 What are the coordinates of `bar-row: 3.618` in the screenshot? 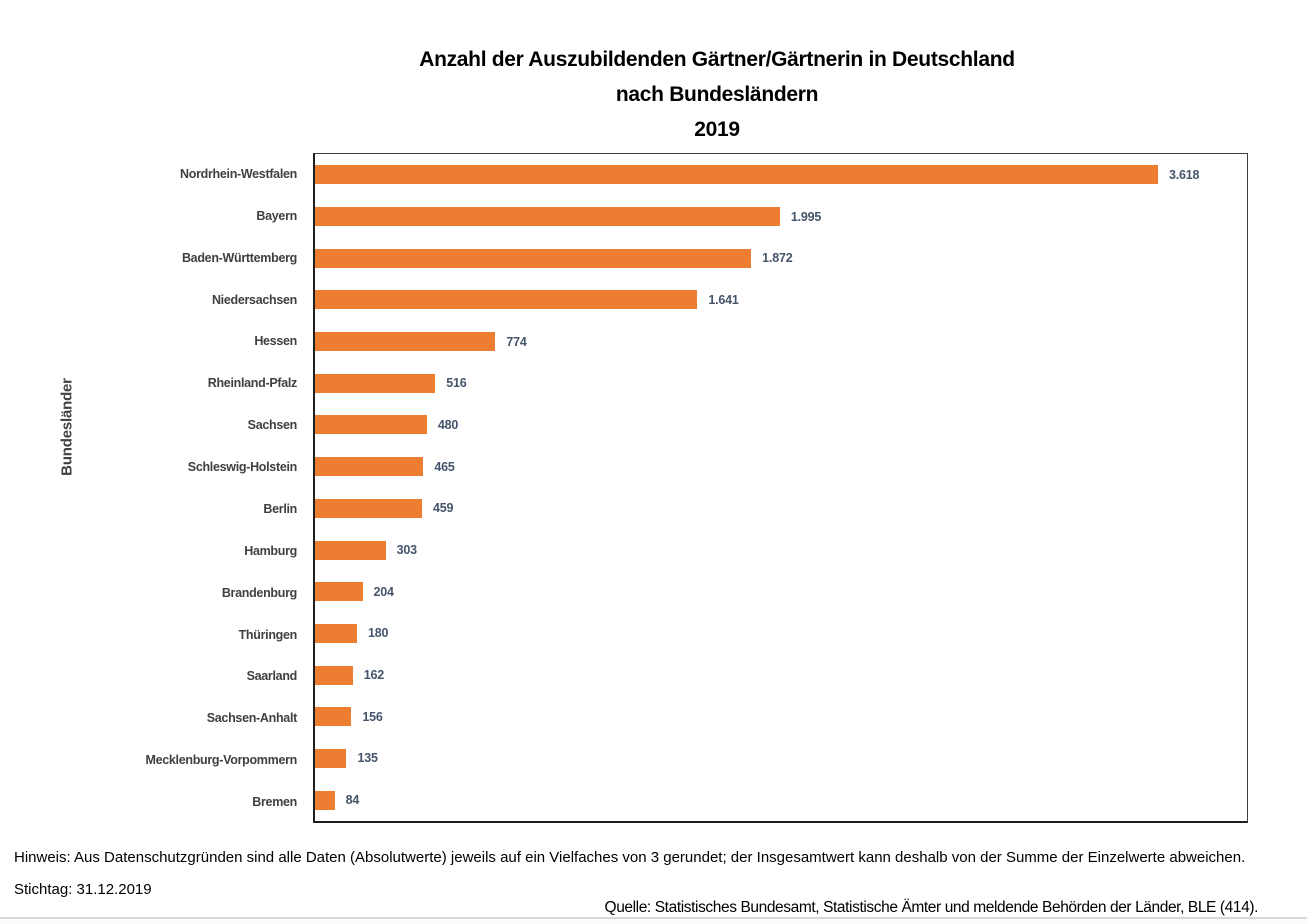 It's located at (781, 175).